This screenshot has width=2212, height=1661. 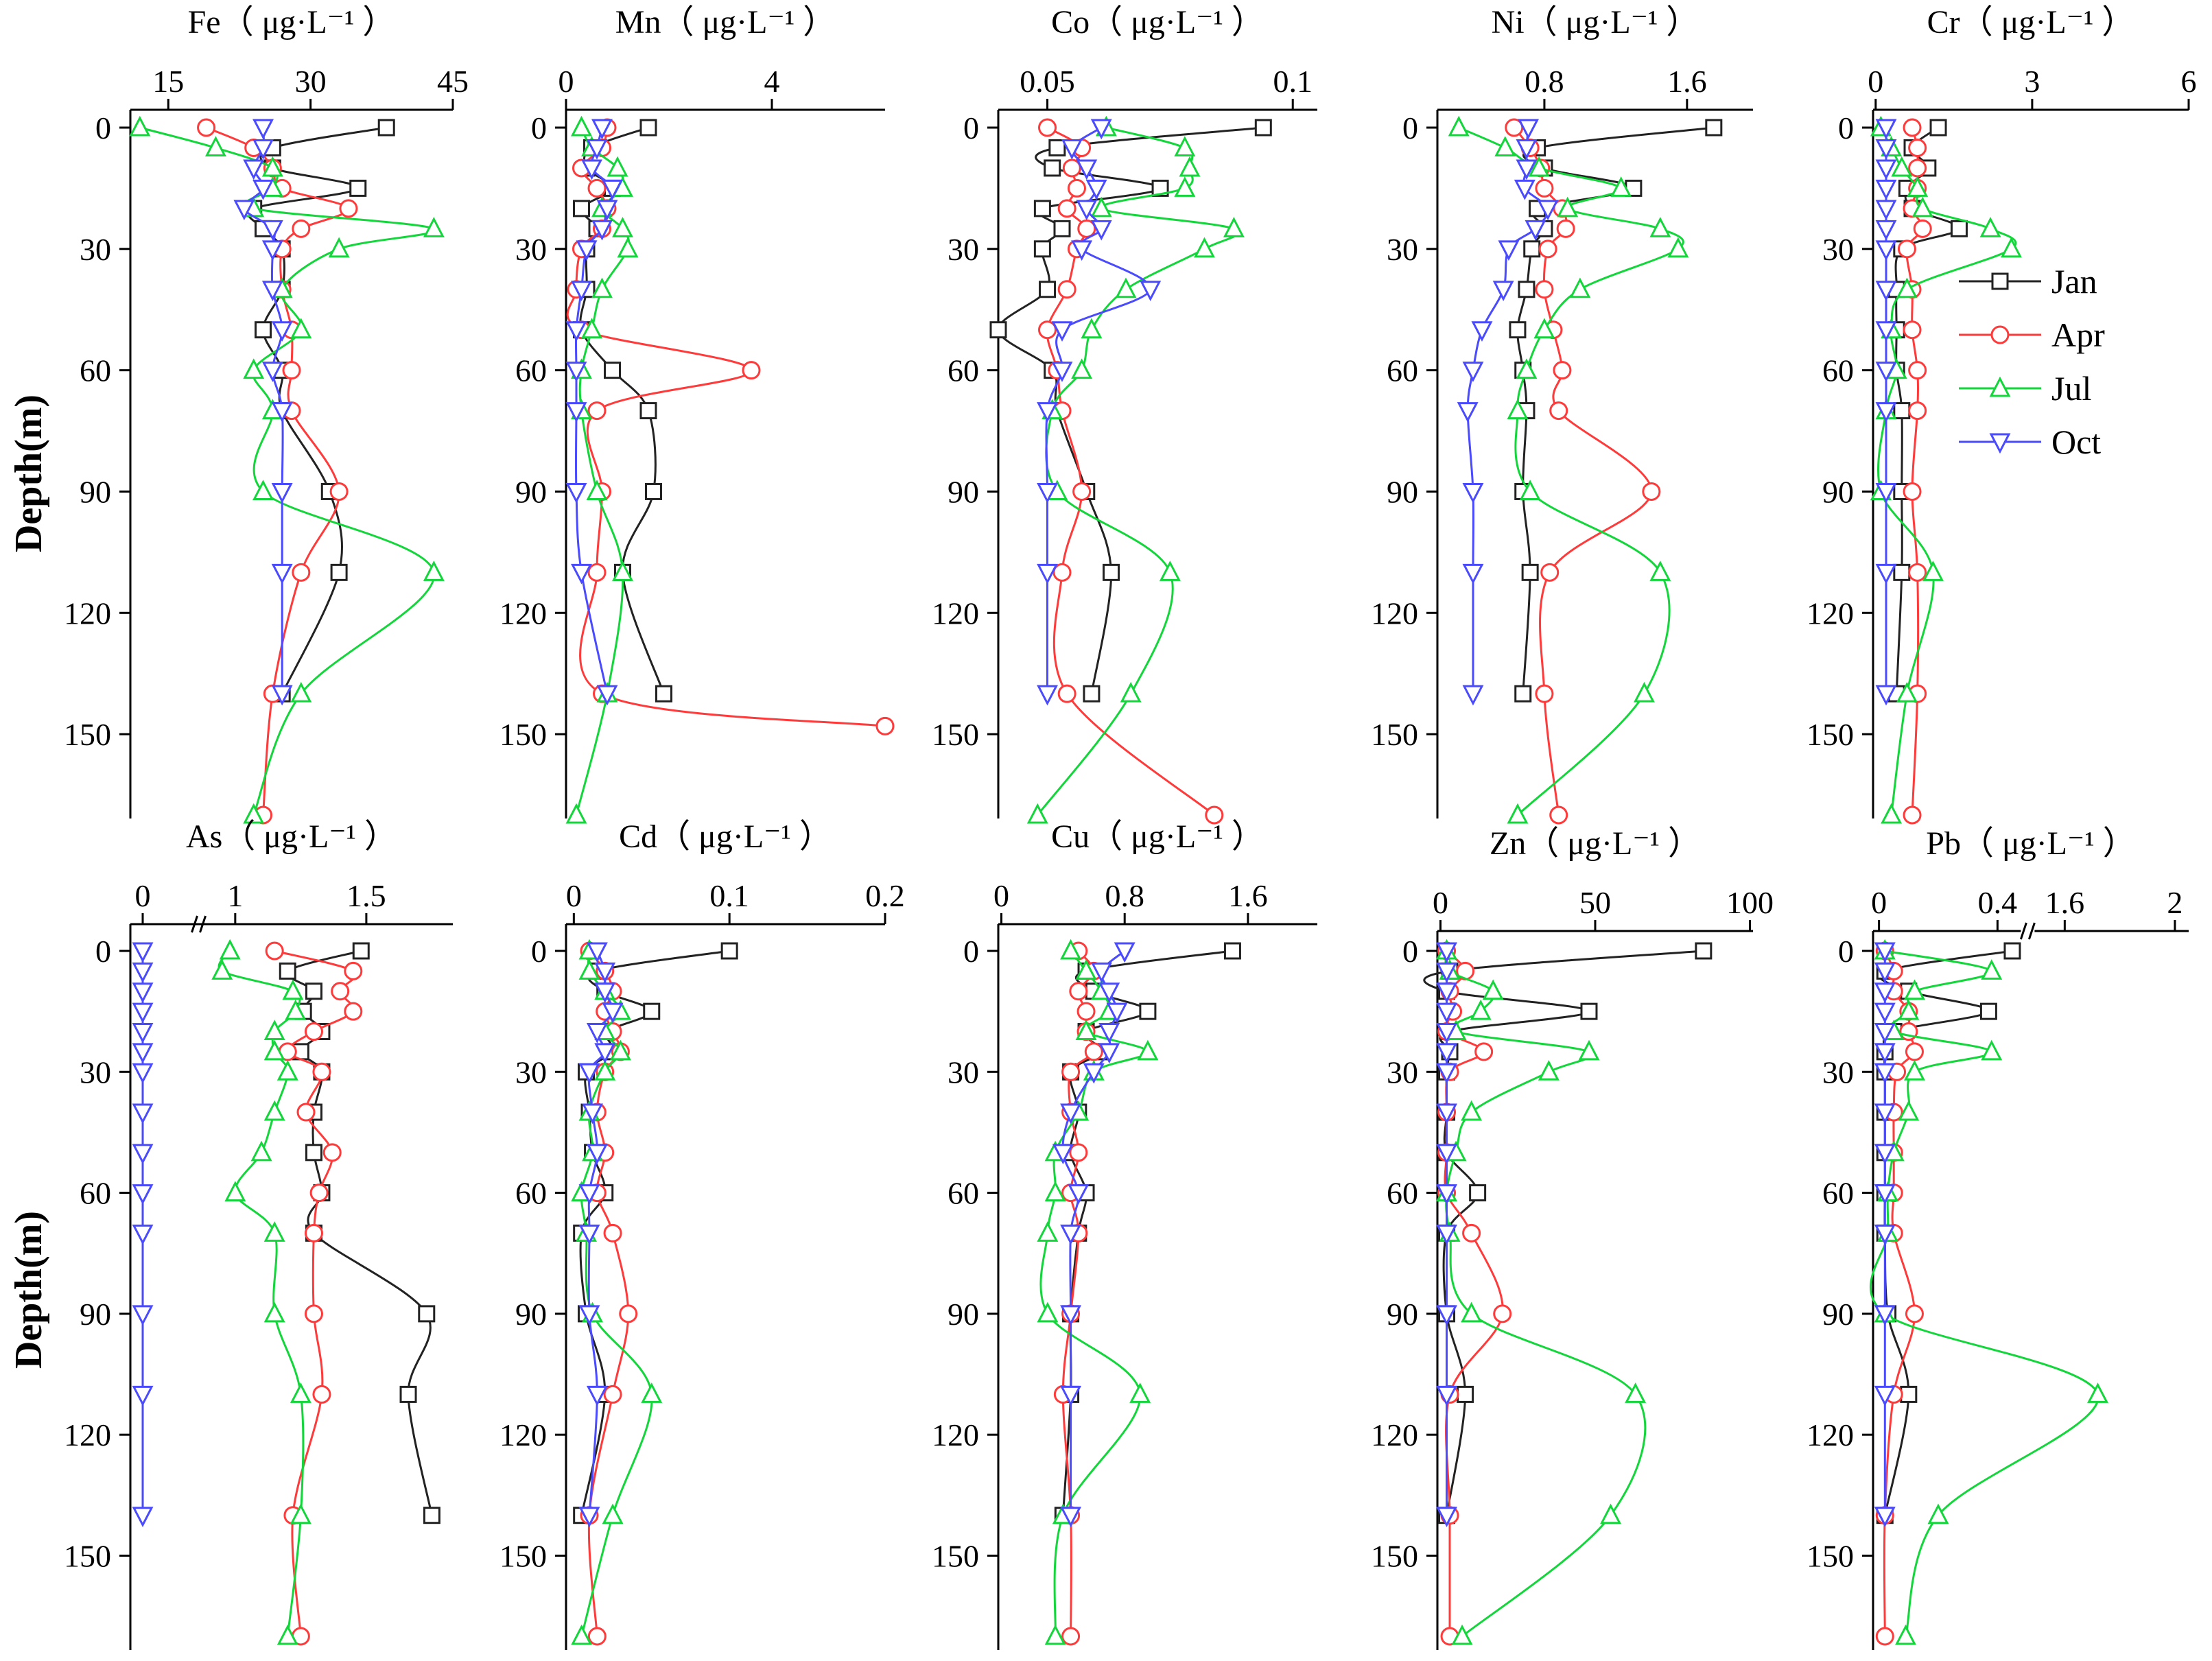 I want to click on Fe-y-tick-label: 0, so click(x=103, y=127).